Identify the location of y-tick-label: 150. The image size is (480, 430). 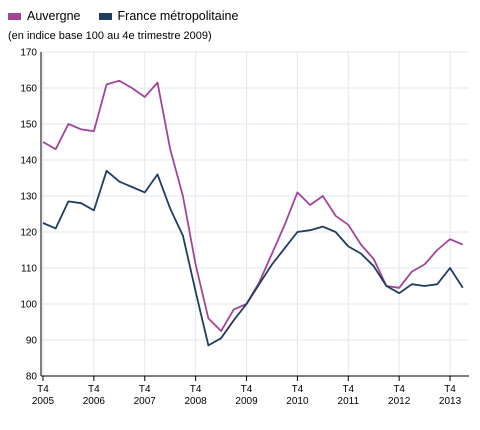
(28, 125).